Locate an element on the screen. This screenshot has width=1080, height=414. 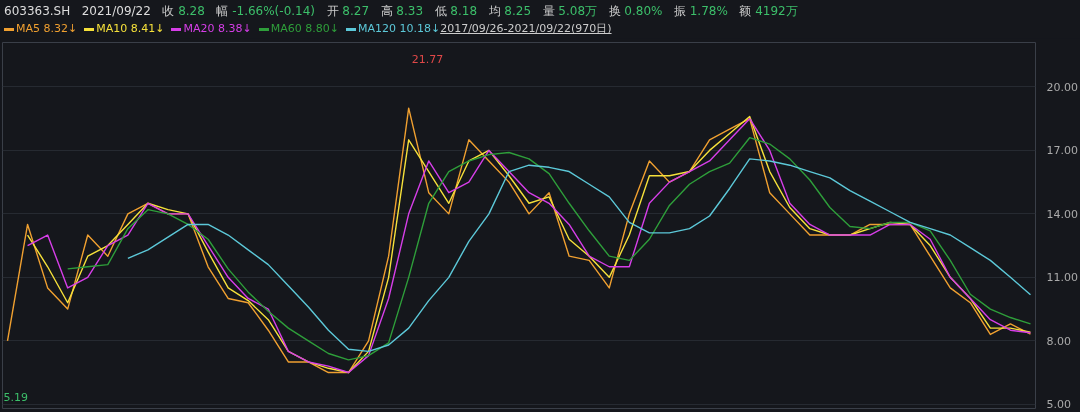
text: 8.38↓ is located at coordinates (234, 28).